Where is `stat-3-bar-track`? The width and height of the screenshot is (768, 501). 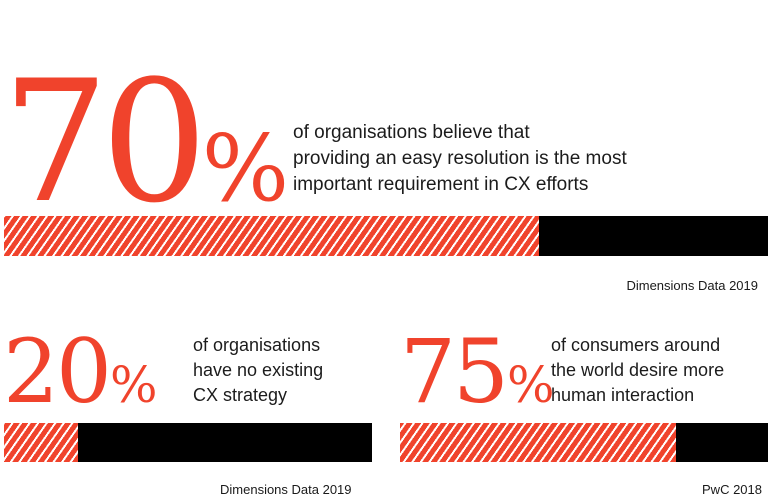 stat-3-bar-track is located at coordinates (584, 442).